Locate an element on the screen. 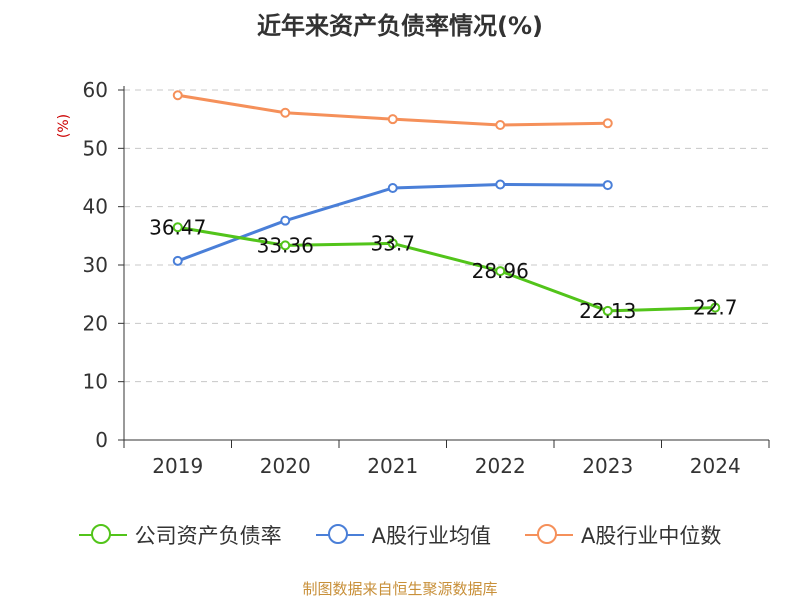 The width and height of the screenshot is (800, 600). legend-item: A股行业均值 is located at coordinates (403, 535).